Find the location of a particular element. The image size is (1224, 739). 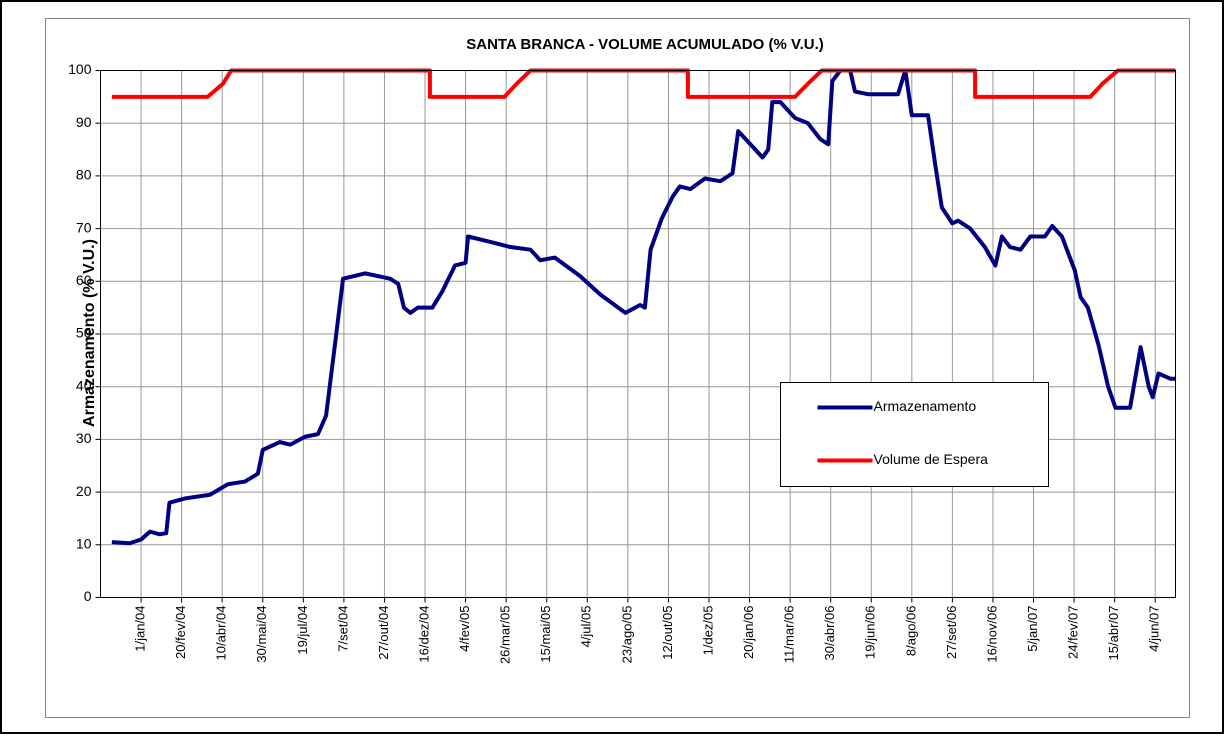

x-tick-label: 30/mai/04 is located at coordinates (261, 634).